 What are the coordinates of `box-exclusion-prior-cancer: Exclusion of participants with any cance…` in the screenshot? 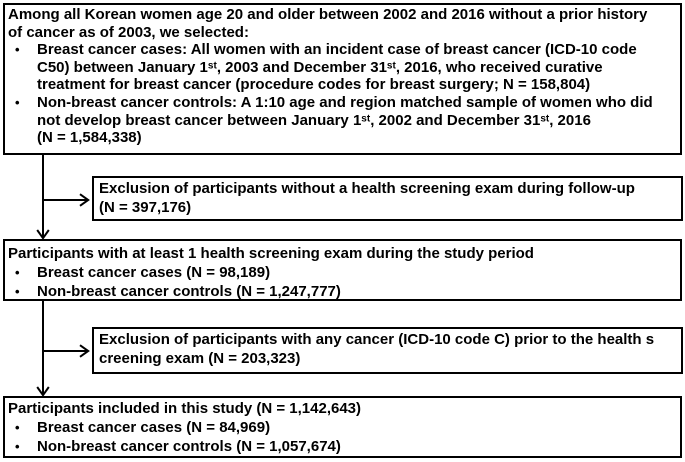 It's located at (387, 350).